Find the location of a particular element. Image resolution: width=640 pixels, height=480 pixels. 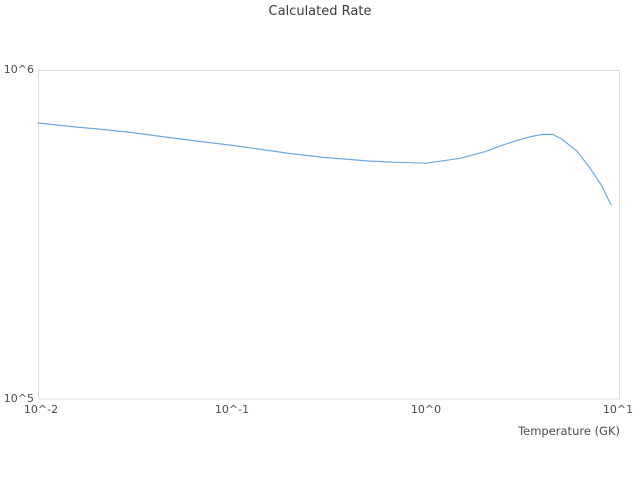

x-tick-10e1: 10^1 is located at coordinates (618, 409).